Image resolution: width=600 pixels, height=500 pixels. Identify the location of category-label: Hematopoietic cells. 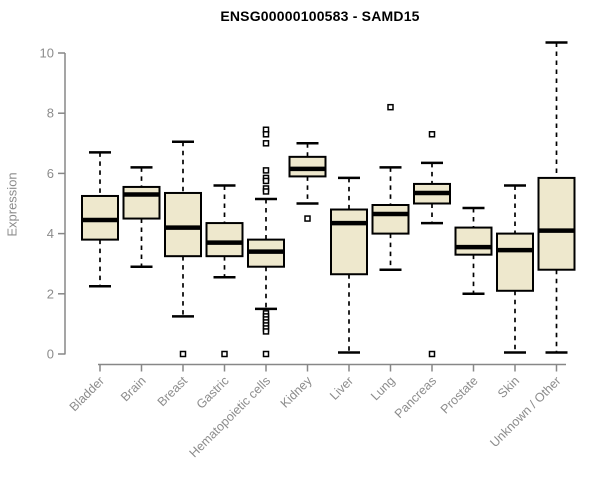
(230, 417).